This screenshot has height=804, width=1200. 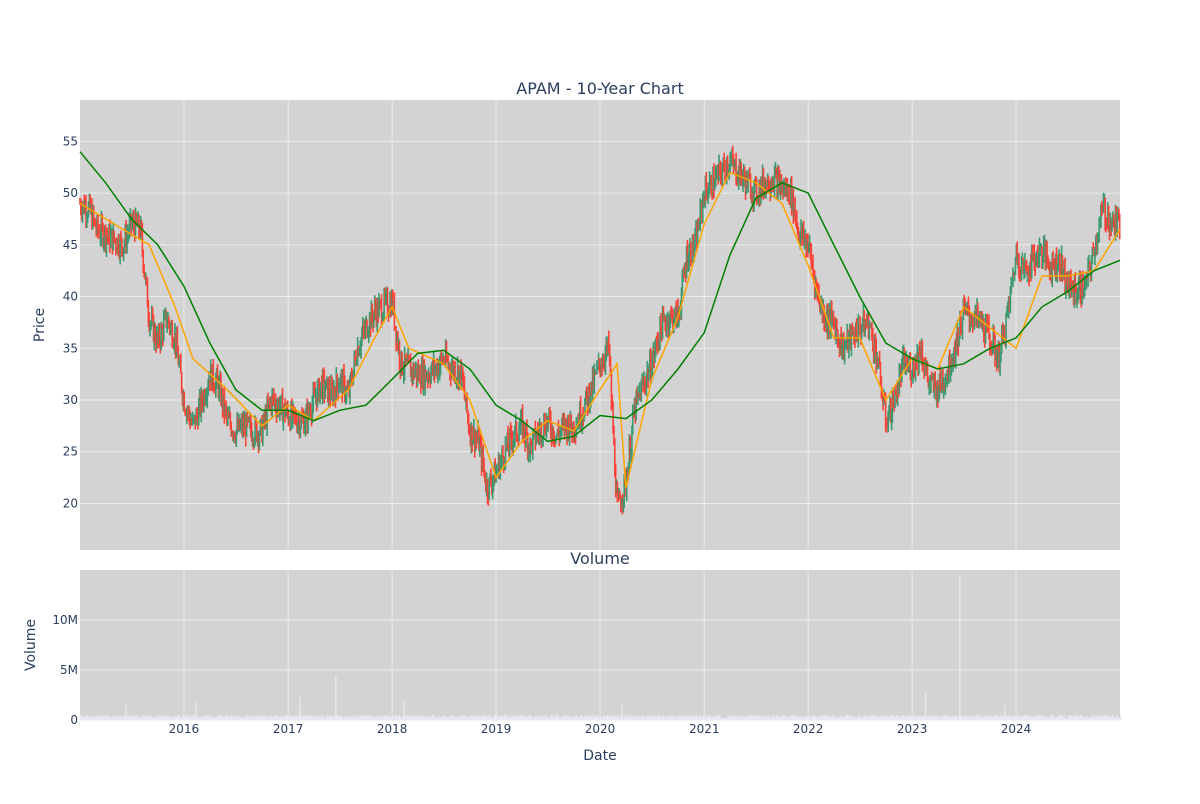 I want to click on price-y-tick-label: 55, so click(x=70, y=141).